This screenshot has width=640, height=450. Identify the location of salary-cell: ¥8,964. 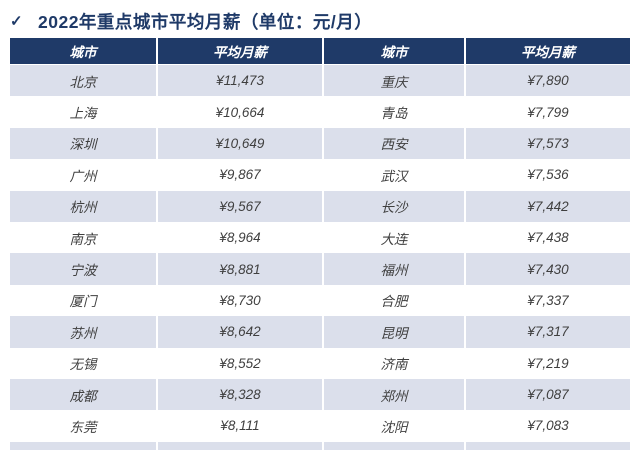
(239, 237).